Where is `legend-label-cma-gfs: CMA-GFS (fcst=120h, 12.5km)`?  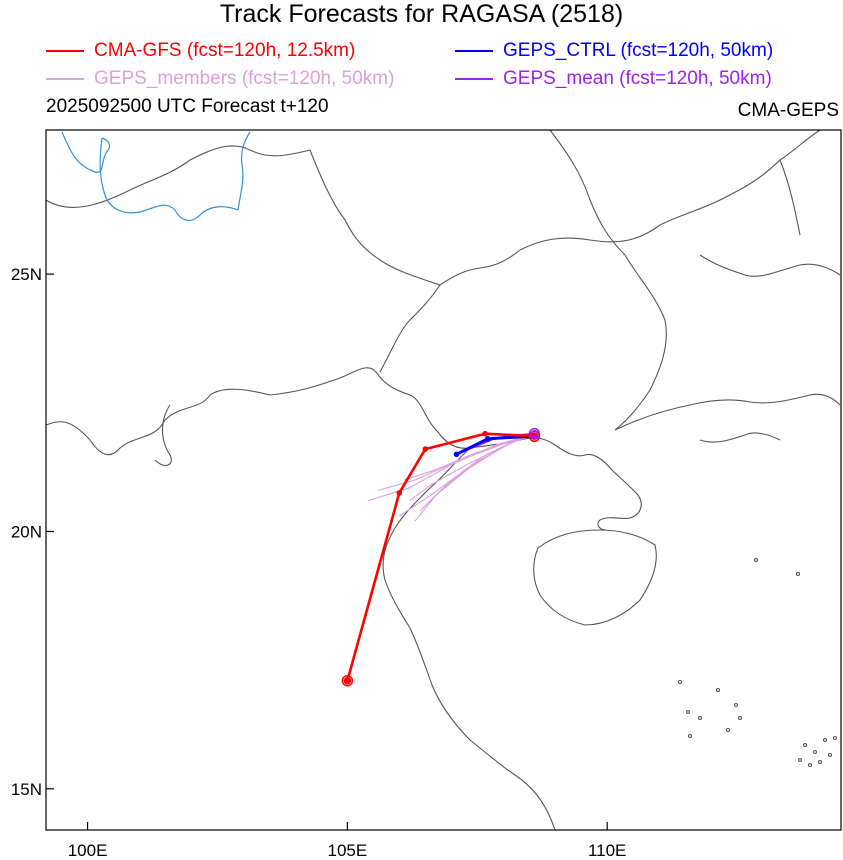
legend-label-cma-gfs: CMA-GFS (fcst=120h, 12.5km) is located at coordinates (225, 50).